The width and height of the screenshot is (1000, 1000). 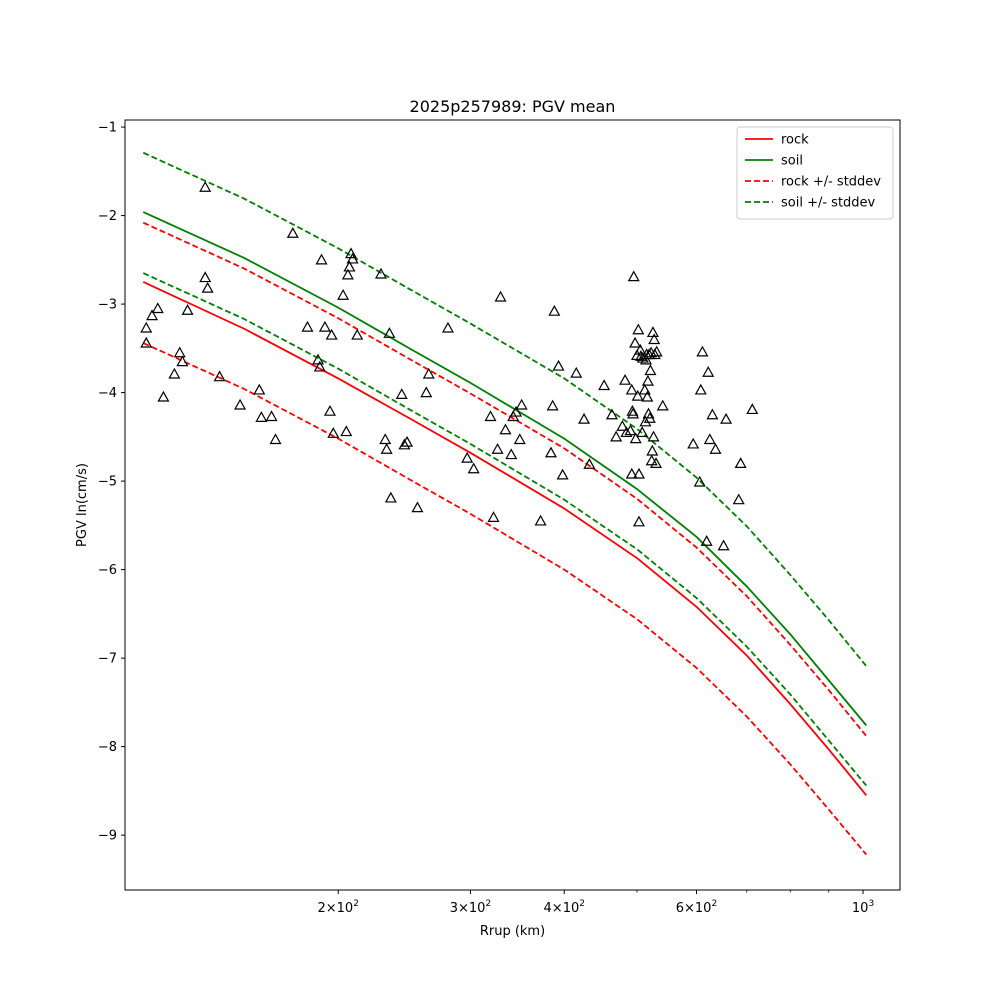 I want to click on x-tick-label: 6×102, so click(x=696, y=907).